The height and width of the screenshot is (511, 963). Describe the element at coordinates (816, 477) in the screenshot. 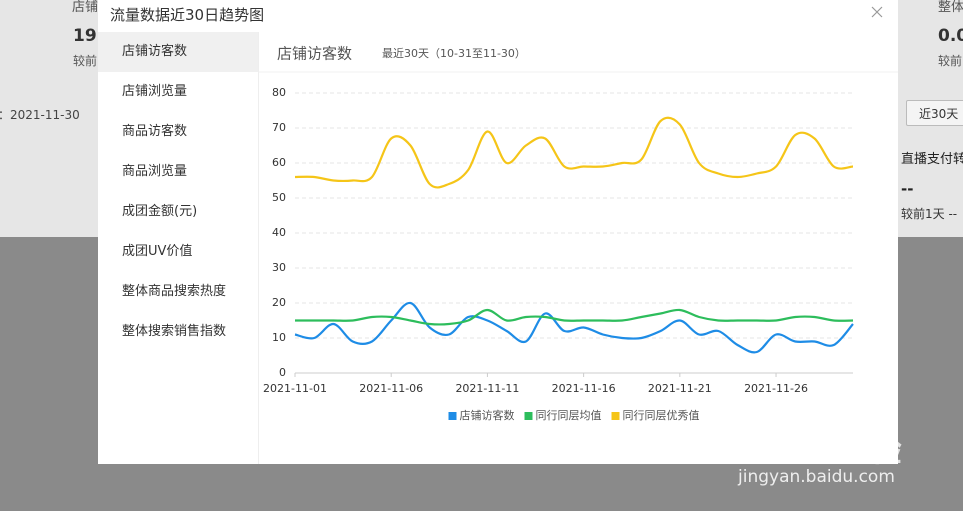

I see `watermark-url: jingyan.baidu.com` at that location.